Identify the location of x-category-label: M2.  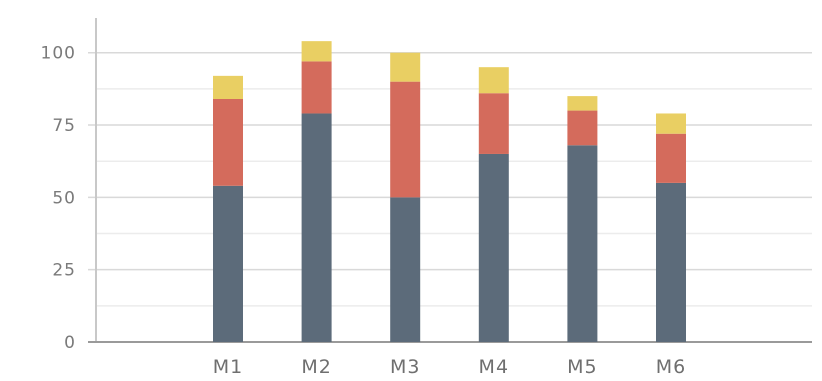
(316, 367).